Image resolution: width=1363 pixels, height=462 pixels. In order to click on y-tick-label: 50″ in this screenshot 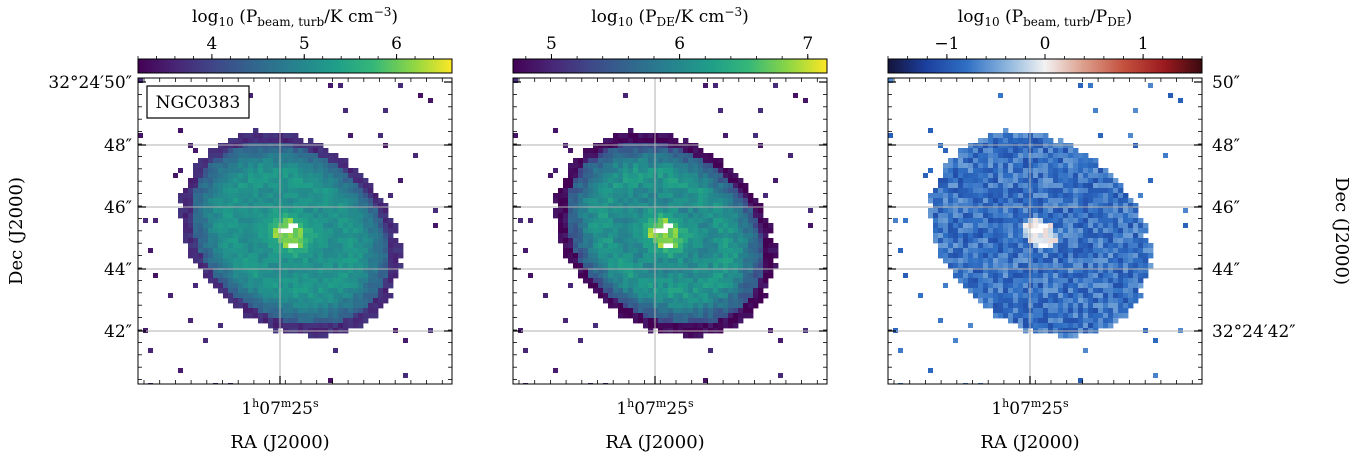, I will do `click(1226, 83)`.